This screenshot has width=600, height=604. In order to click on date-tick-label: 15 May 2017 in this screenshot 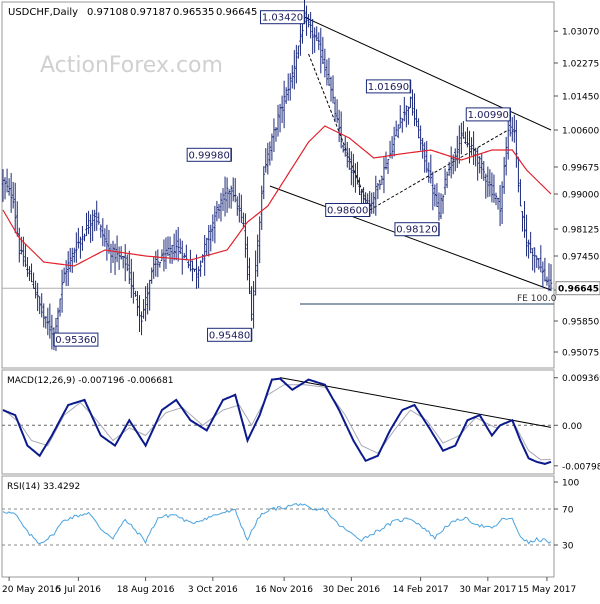, I will do `click(547, 590)`.